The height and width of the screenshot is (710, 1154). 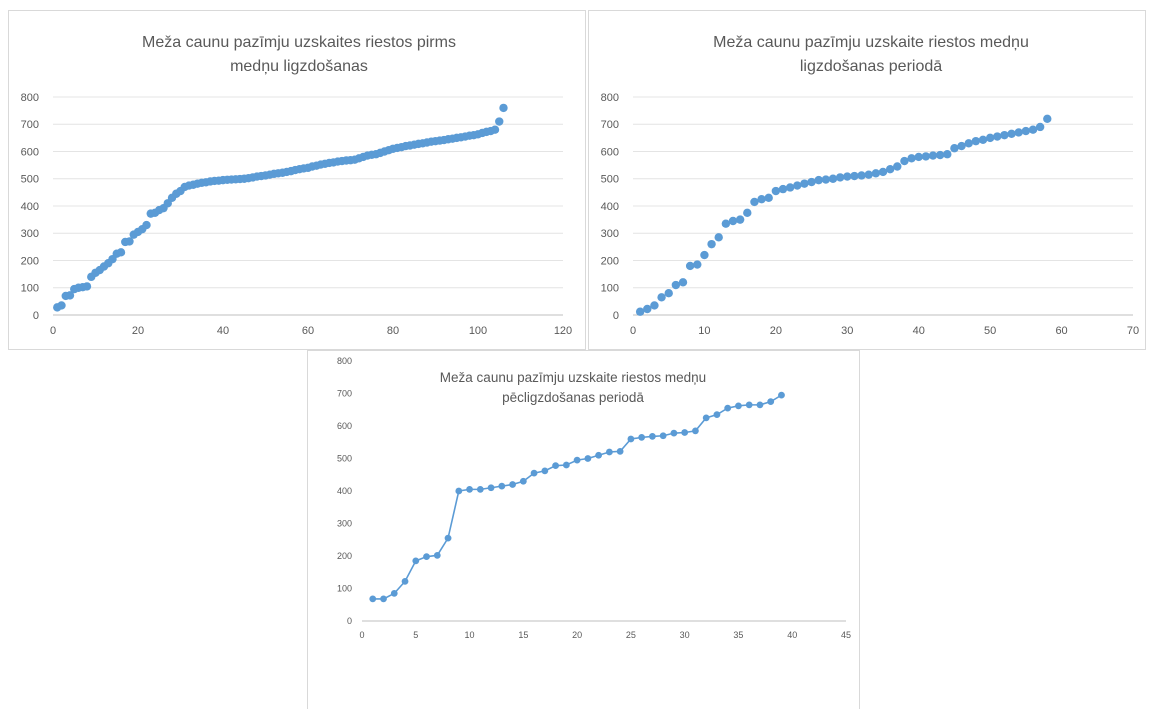 What do you see at coordinates (631, 635) in the screenshot?
I see `chart3-x-tick-label: 25` at bounding box center [631, 635].